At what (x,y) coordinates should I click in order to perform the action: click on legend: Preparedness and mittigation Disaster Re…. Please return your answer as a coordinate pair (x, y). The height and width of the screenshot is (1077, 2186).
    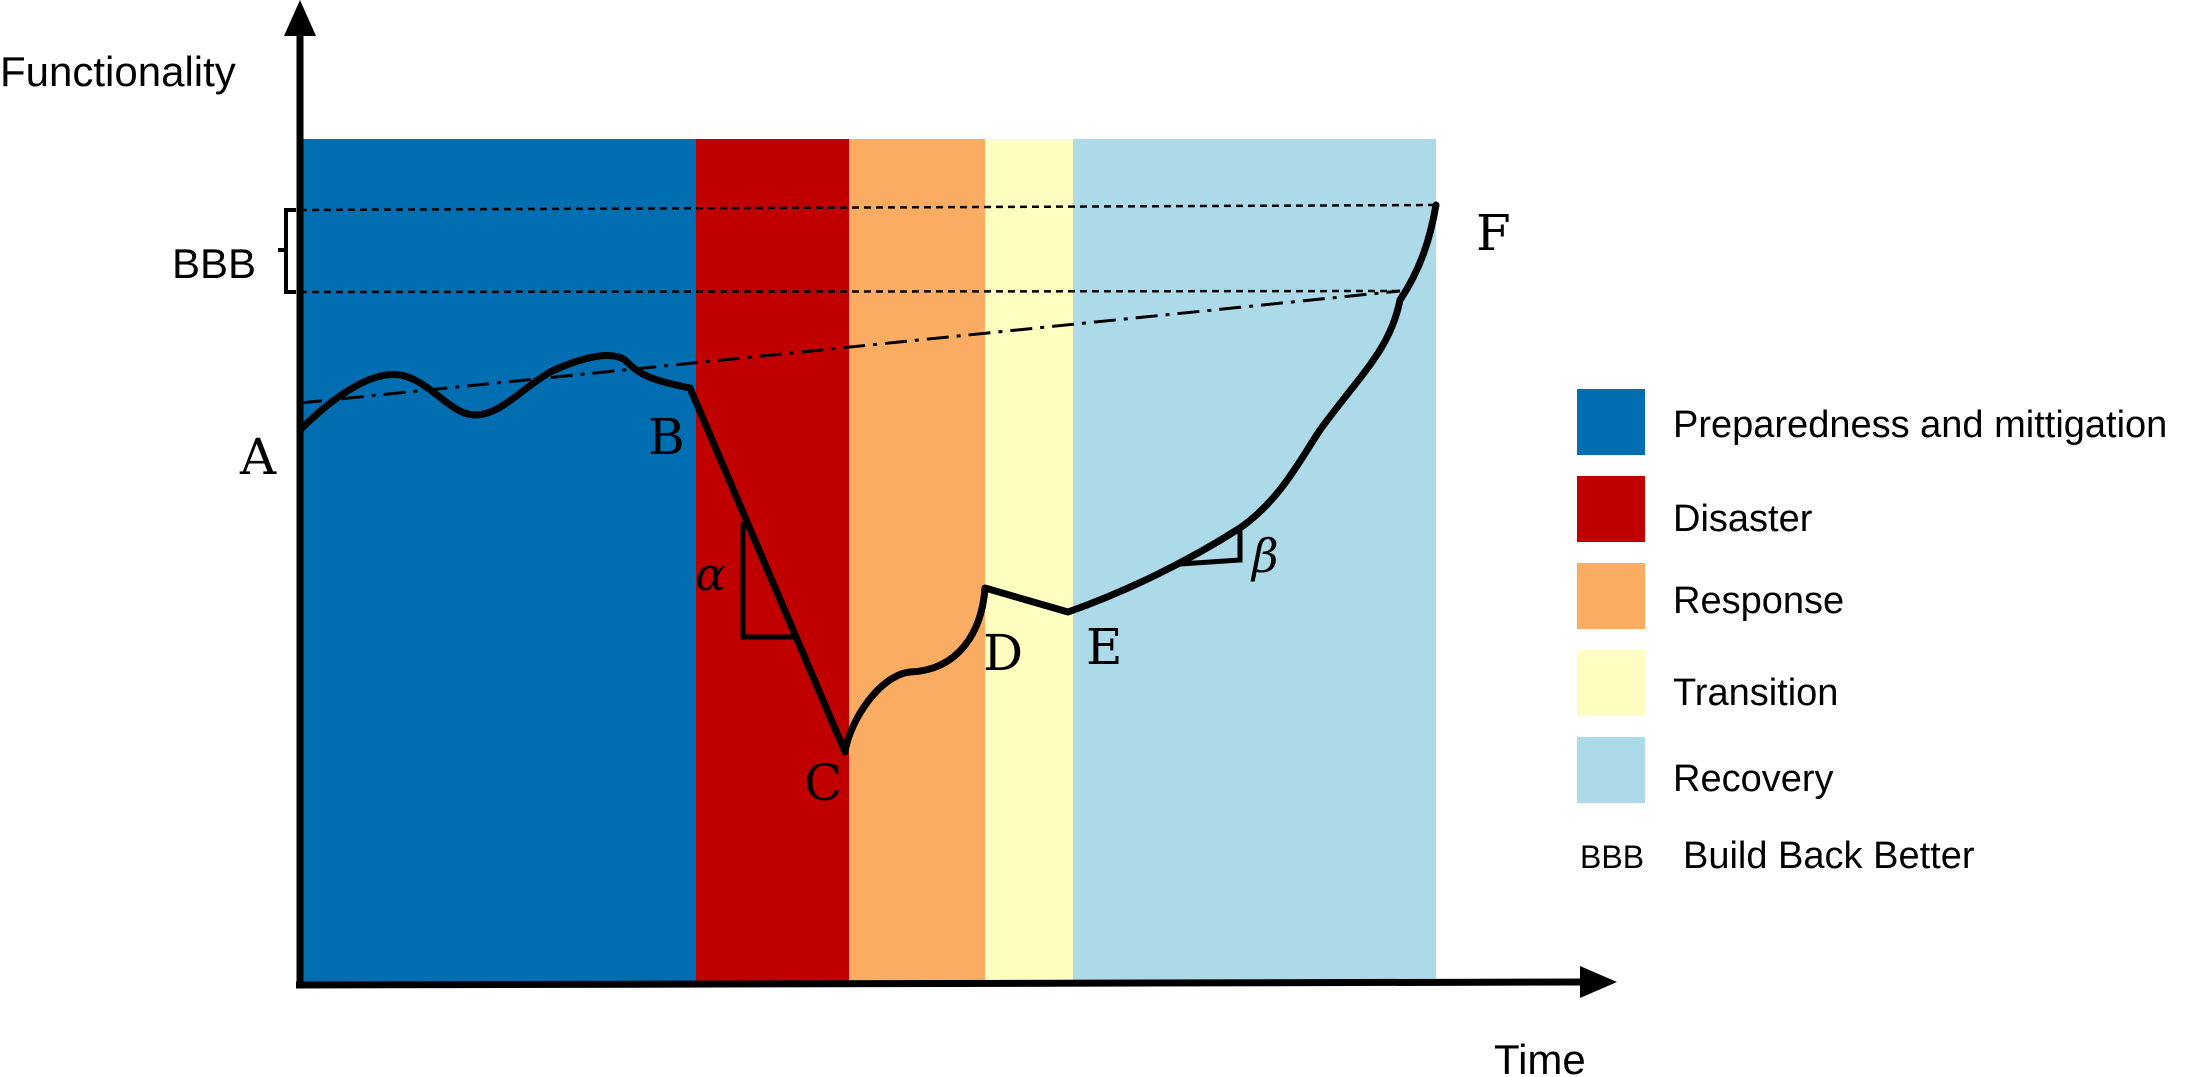
    Looking at the image, I should click on (1872, 633).